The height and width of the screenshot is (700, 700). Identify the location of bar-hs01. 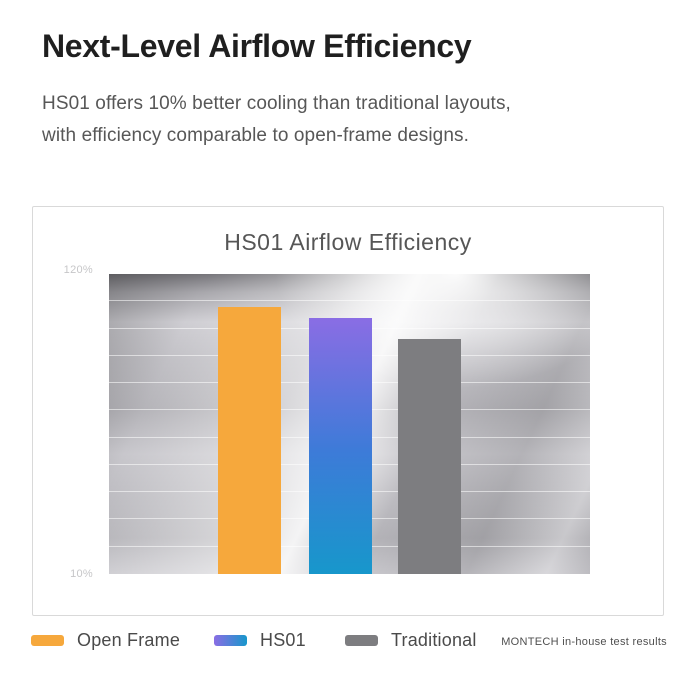
(340, 445).